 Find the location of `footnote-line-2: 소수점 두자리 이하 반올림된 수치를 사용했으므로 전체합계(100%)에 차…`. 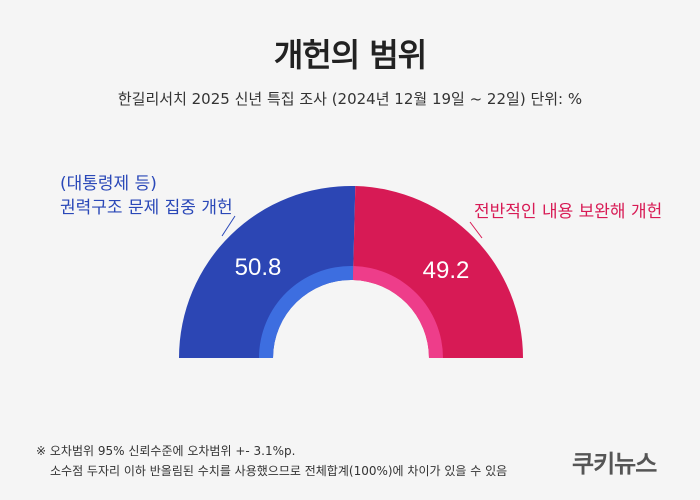

footnote-line-2: 소수점 두자리 이하 반올림된 수치를 사용했으므로 전체합계(100%)에 차… is located at coordinates (279, 471).